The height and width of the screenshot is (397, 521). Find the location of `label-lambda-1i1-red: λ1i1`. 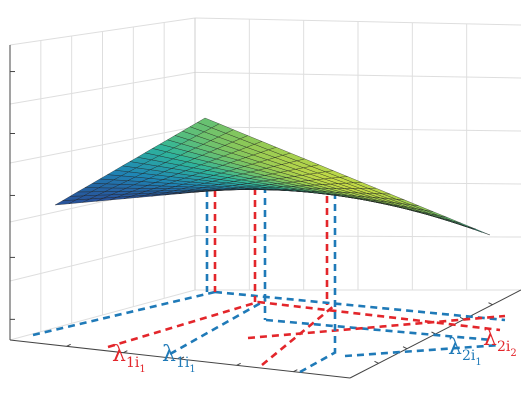

label-lambda-1i1-red: λ1i1 is located at coordinates (129, 358).